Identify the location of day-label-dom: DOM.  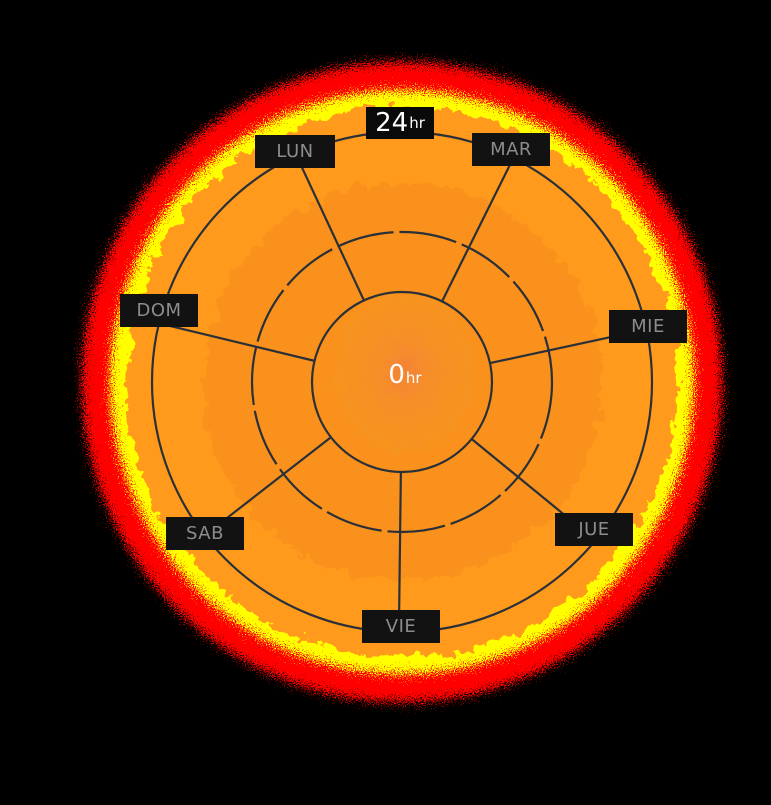
(159, 310).